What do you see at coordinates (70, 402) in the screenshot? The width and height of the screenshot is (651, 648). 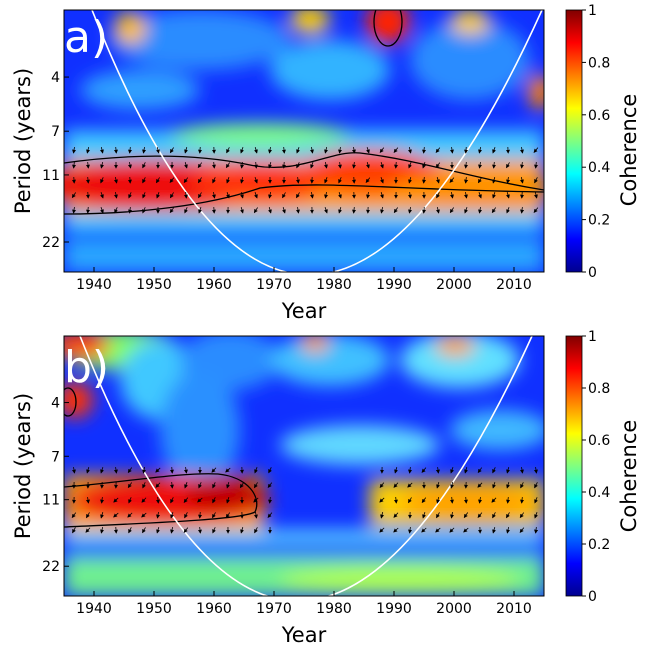 I see `panel-b-significance-contour-island` at bounding box center [70, 402].